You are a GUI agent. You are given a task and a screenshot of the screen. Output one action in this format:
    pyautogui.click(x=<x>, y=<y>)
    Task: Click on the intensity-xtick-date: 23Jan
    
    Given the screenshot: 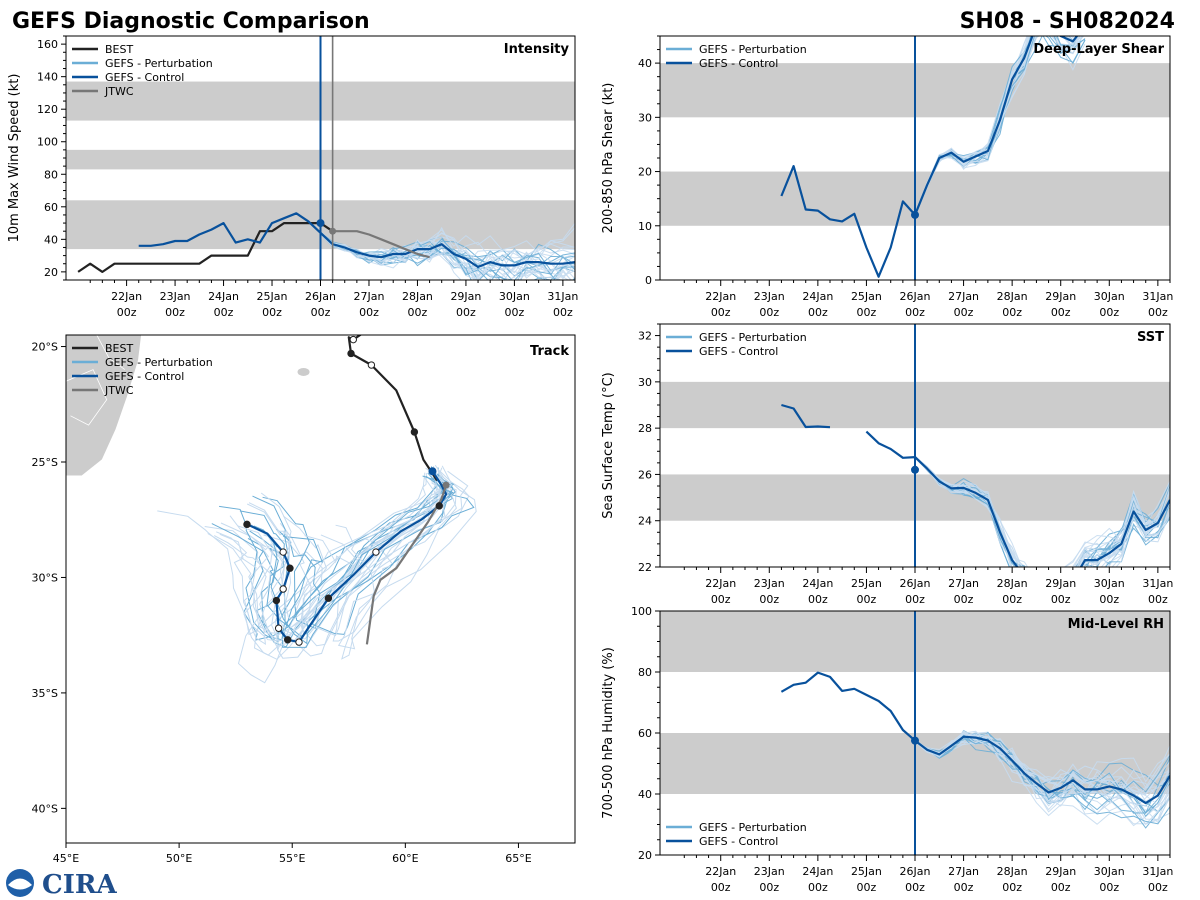 What is the action you would take?
    pyautogui.click(x=175, y=296)
    